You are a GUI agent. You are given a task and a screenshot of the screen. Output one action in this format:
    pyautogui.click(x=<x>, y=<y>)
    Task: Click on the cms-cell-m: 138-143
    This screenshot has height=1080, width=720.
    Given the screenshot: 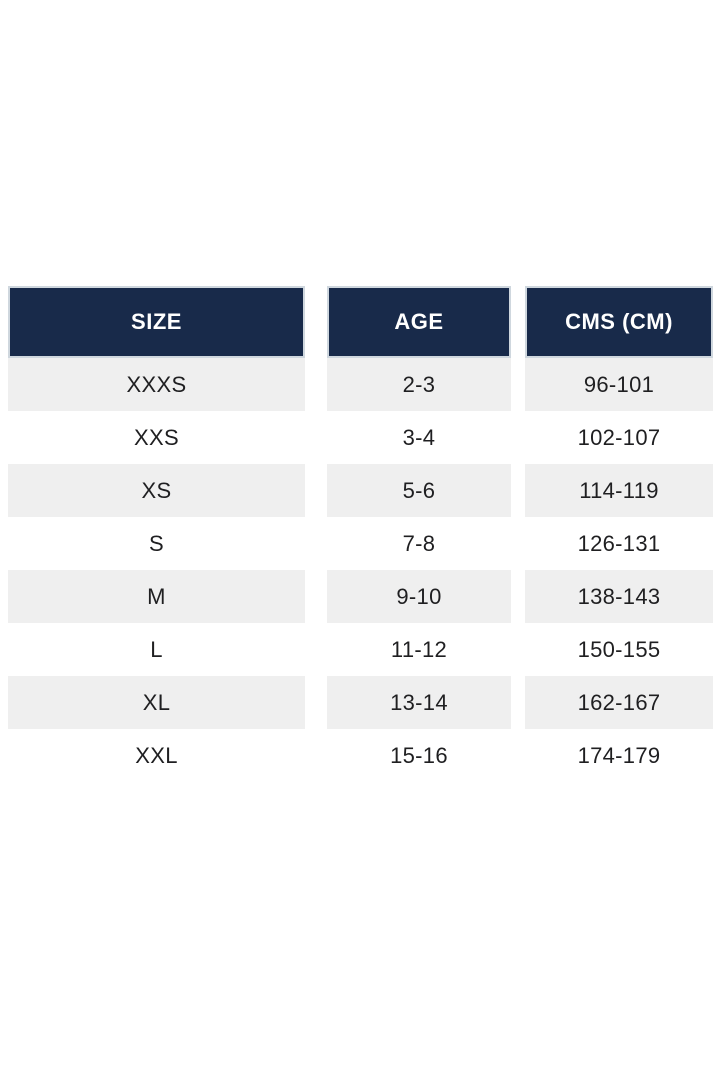 What is the action you would take?
    pyautogui.click(x=619, y=596)
    